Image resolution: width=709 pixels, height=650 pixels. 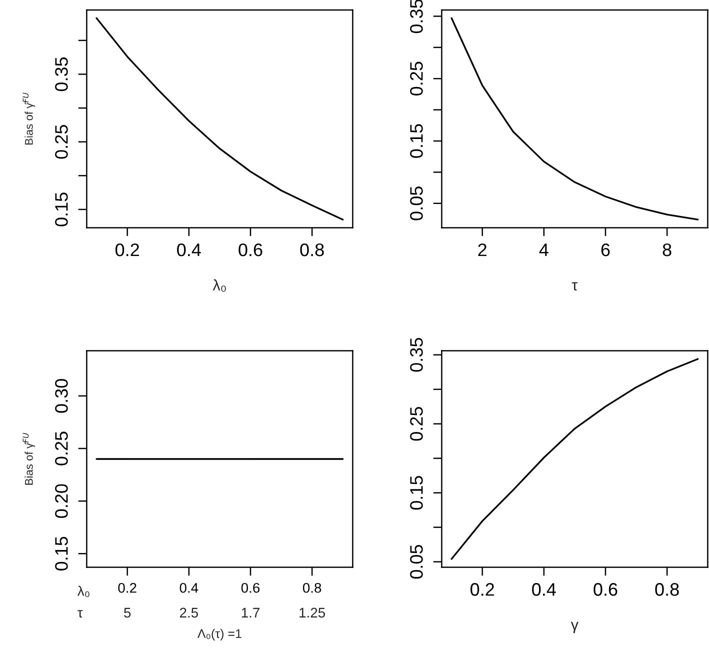 I want to click on x-axis-title: λ₀, so click(x=219, y=285).